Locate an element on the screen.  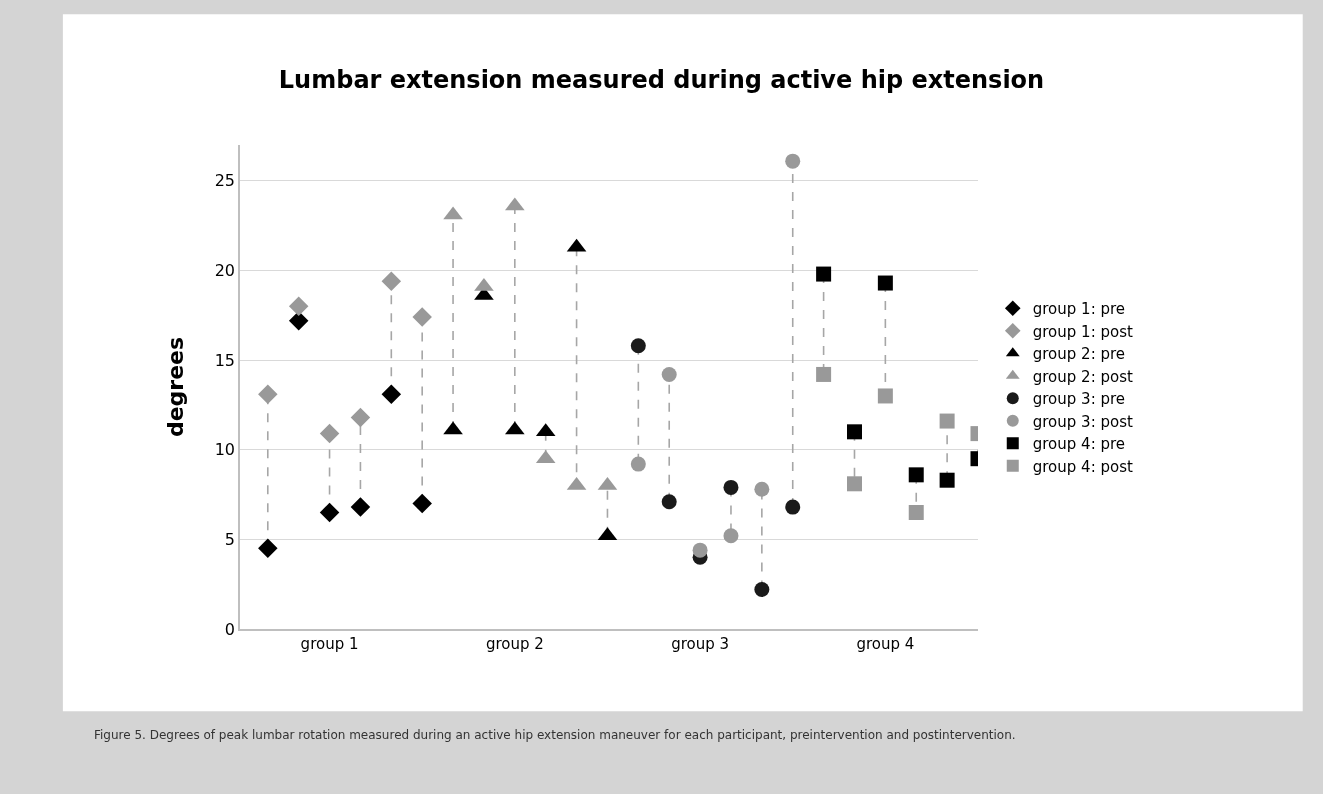
y-tick-label: 5 is located at coordinates (230, 539).